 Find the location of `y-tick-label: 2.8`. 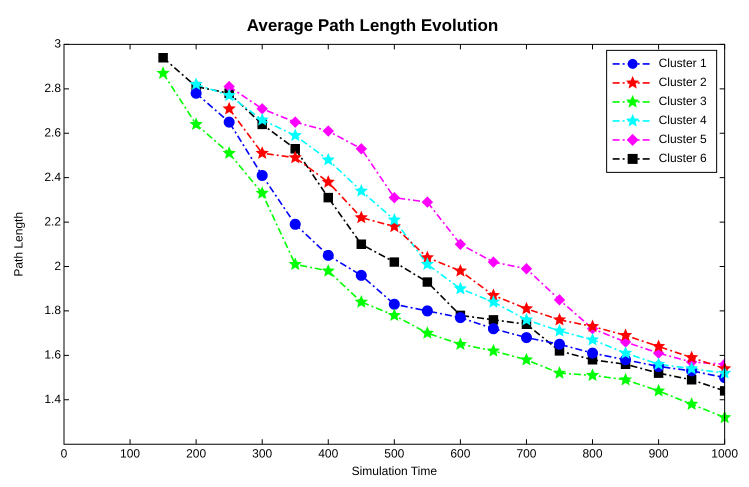

y-tick-label: 2.8 is located at coordinates (53, 88).